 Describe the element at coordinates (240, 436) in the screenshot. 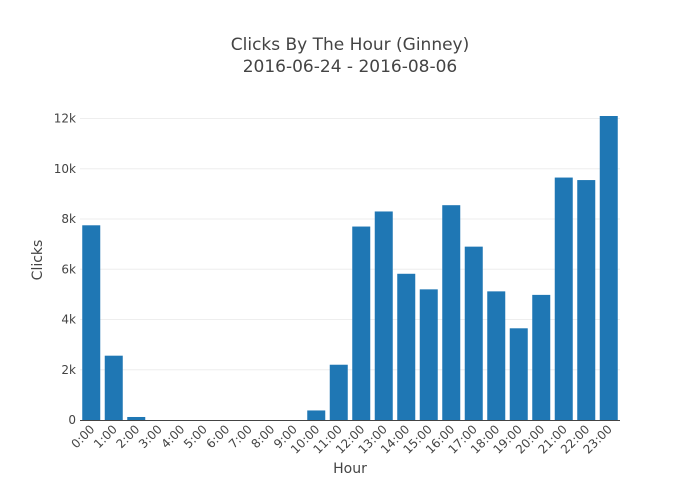

I see `x-tick-label: 7:00` at that location.